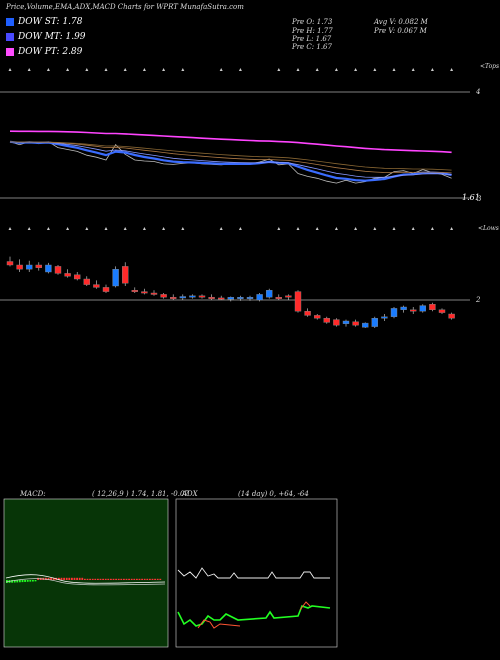  What do you see at coordinates (230, 142) in the screenshot?
I see `ema-pt-line` at bounding box center [230, 142].